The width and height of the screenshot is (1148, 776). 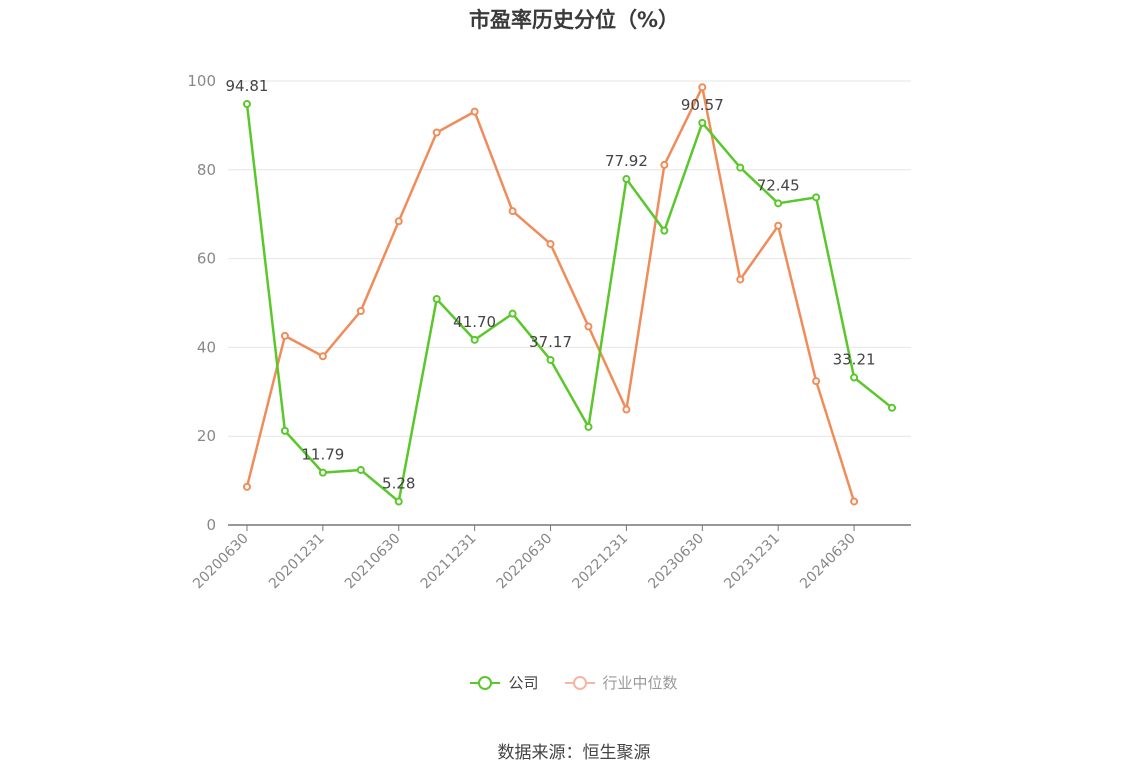 I want to click on data-label: 90.57, so click(x=702, y=105).